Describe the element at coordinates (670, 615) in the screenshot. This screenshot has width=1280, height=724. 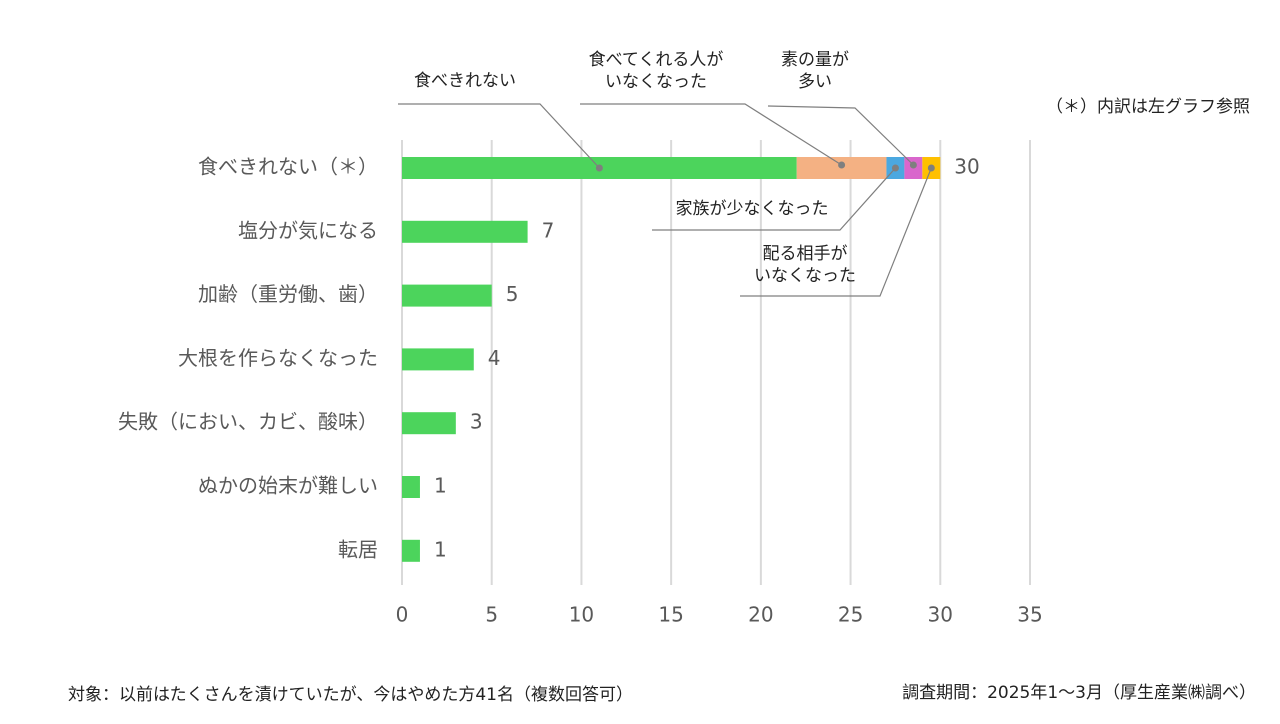
I see `x-tick-label: 15` at that location.